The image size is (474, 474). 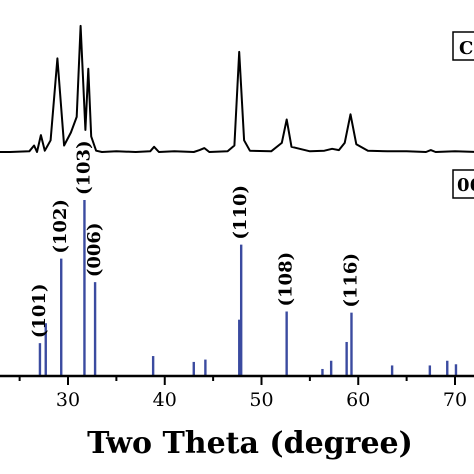 What do you see at coordinates (465, 185) in the screenshot?
I see `bottom-legend-label: 06` at bounding box center [465, 185].